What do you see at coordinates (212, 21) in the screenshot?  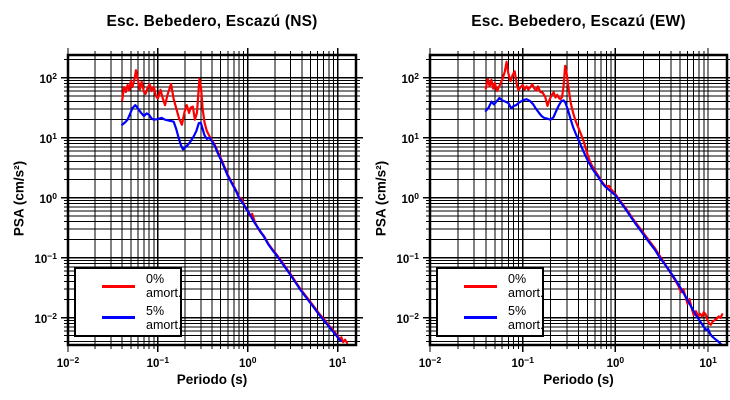 I see `panel-ns-title: Esc. Bebedero, Escazú (NS)` at bounding box center [212, 21].